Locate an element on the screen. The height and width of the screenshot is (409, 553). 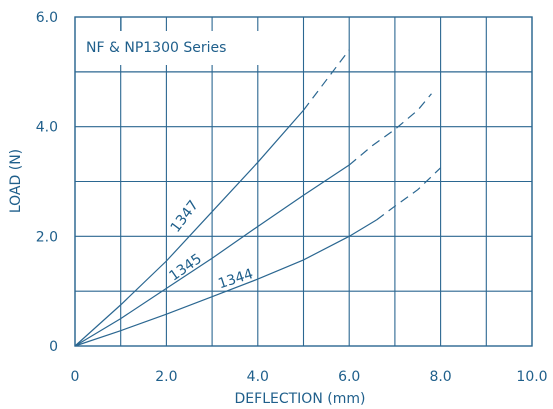
series-label-1345: 1345 is located at coordinates (186, 268).